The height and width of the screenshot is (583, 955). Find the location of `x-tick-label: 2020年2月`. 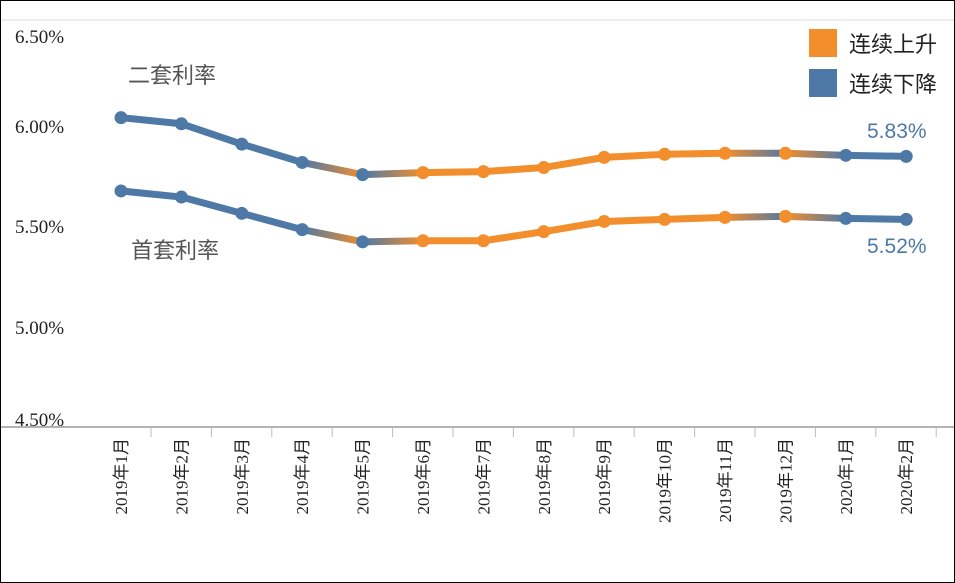

x-tick-label: 2020年2月 is located at coordinates (906, 476).